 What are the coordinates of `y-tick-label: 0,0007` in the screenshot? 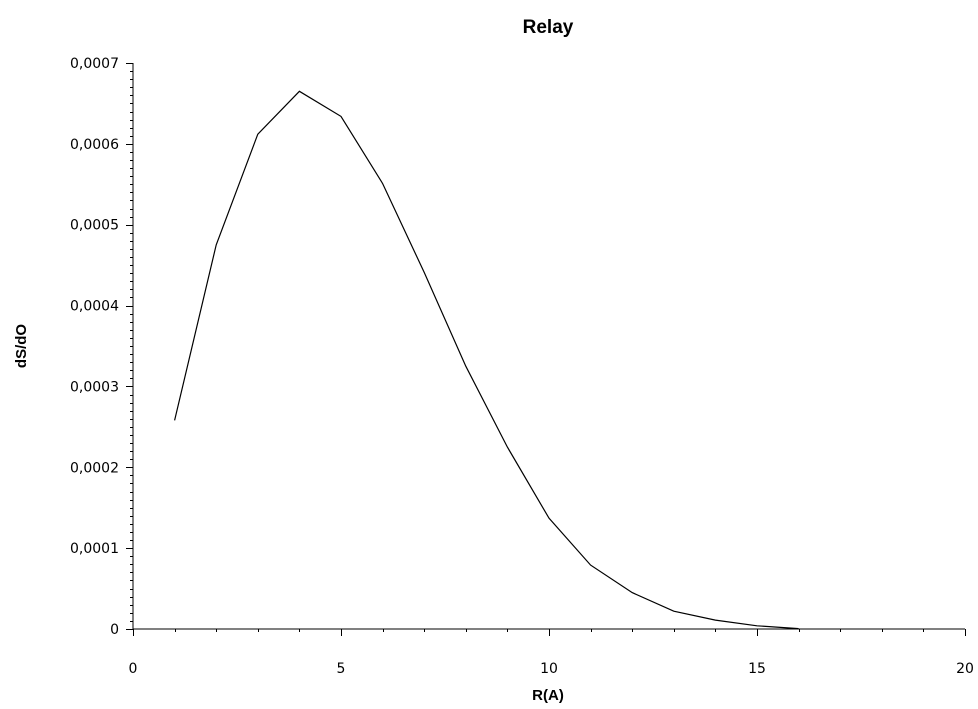 It's located at (94, 64).